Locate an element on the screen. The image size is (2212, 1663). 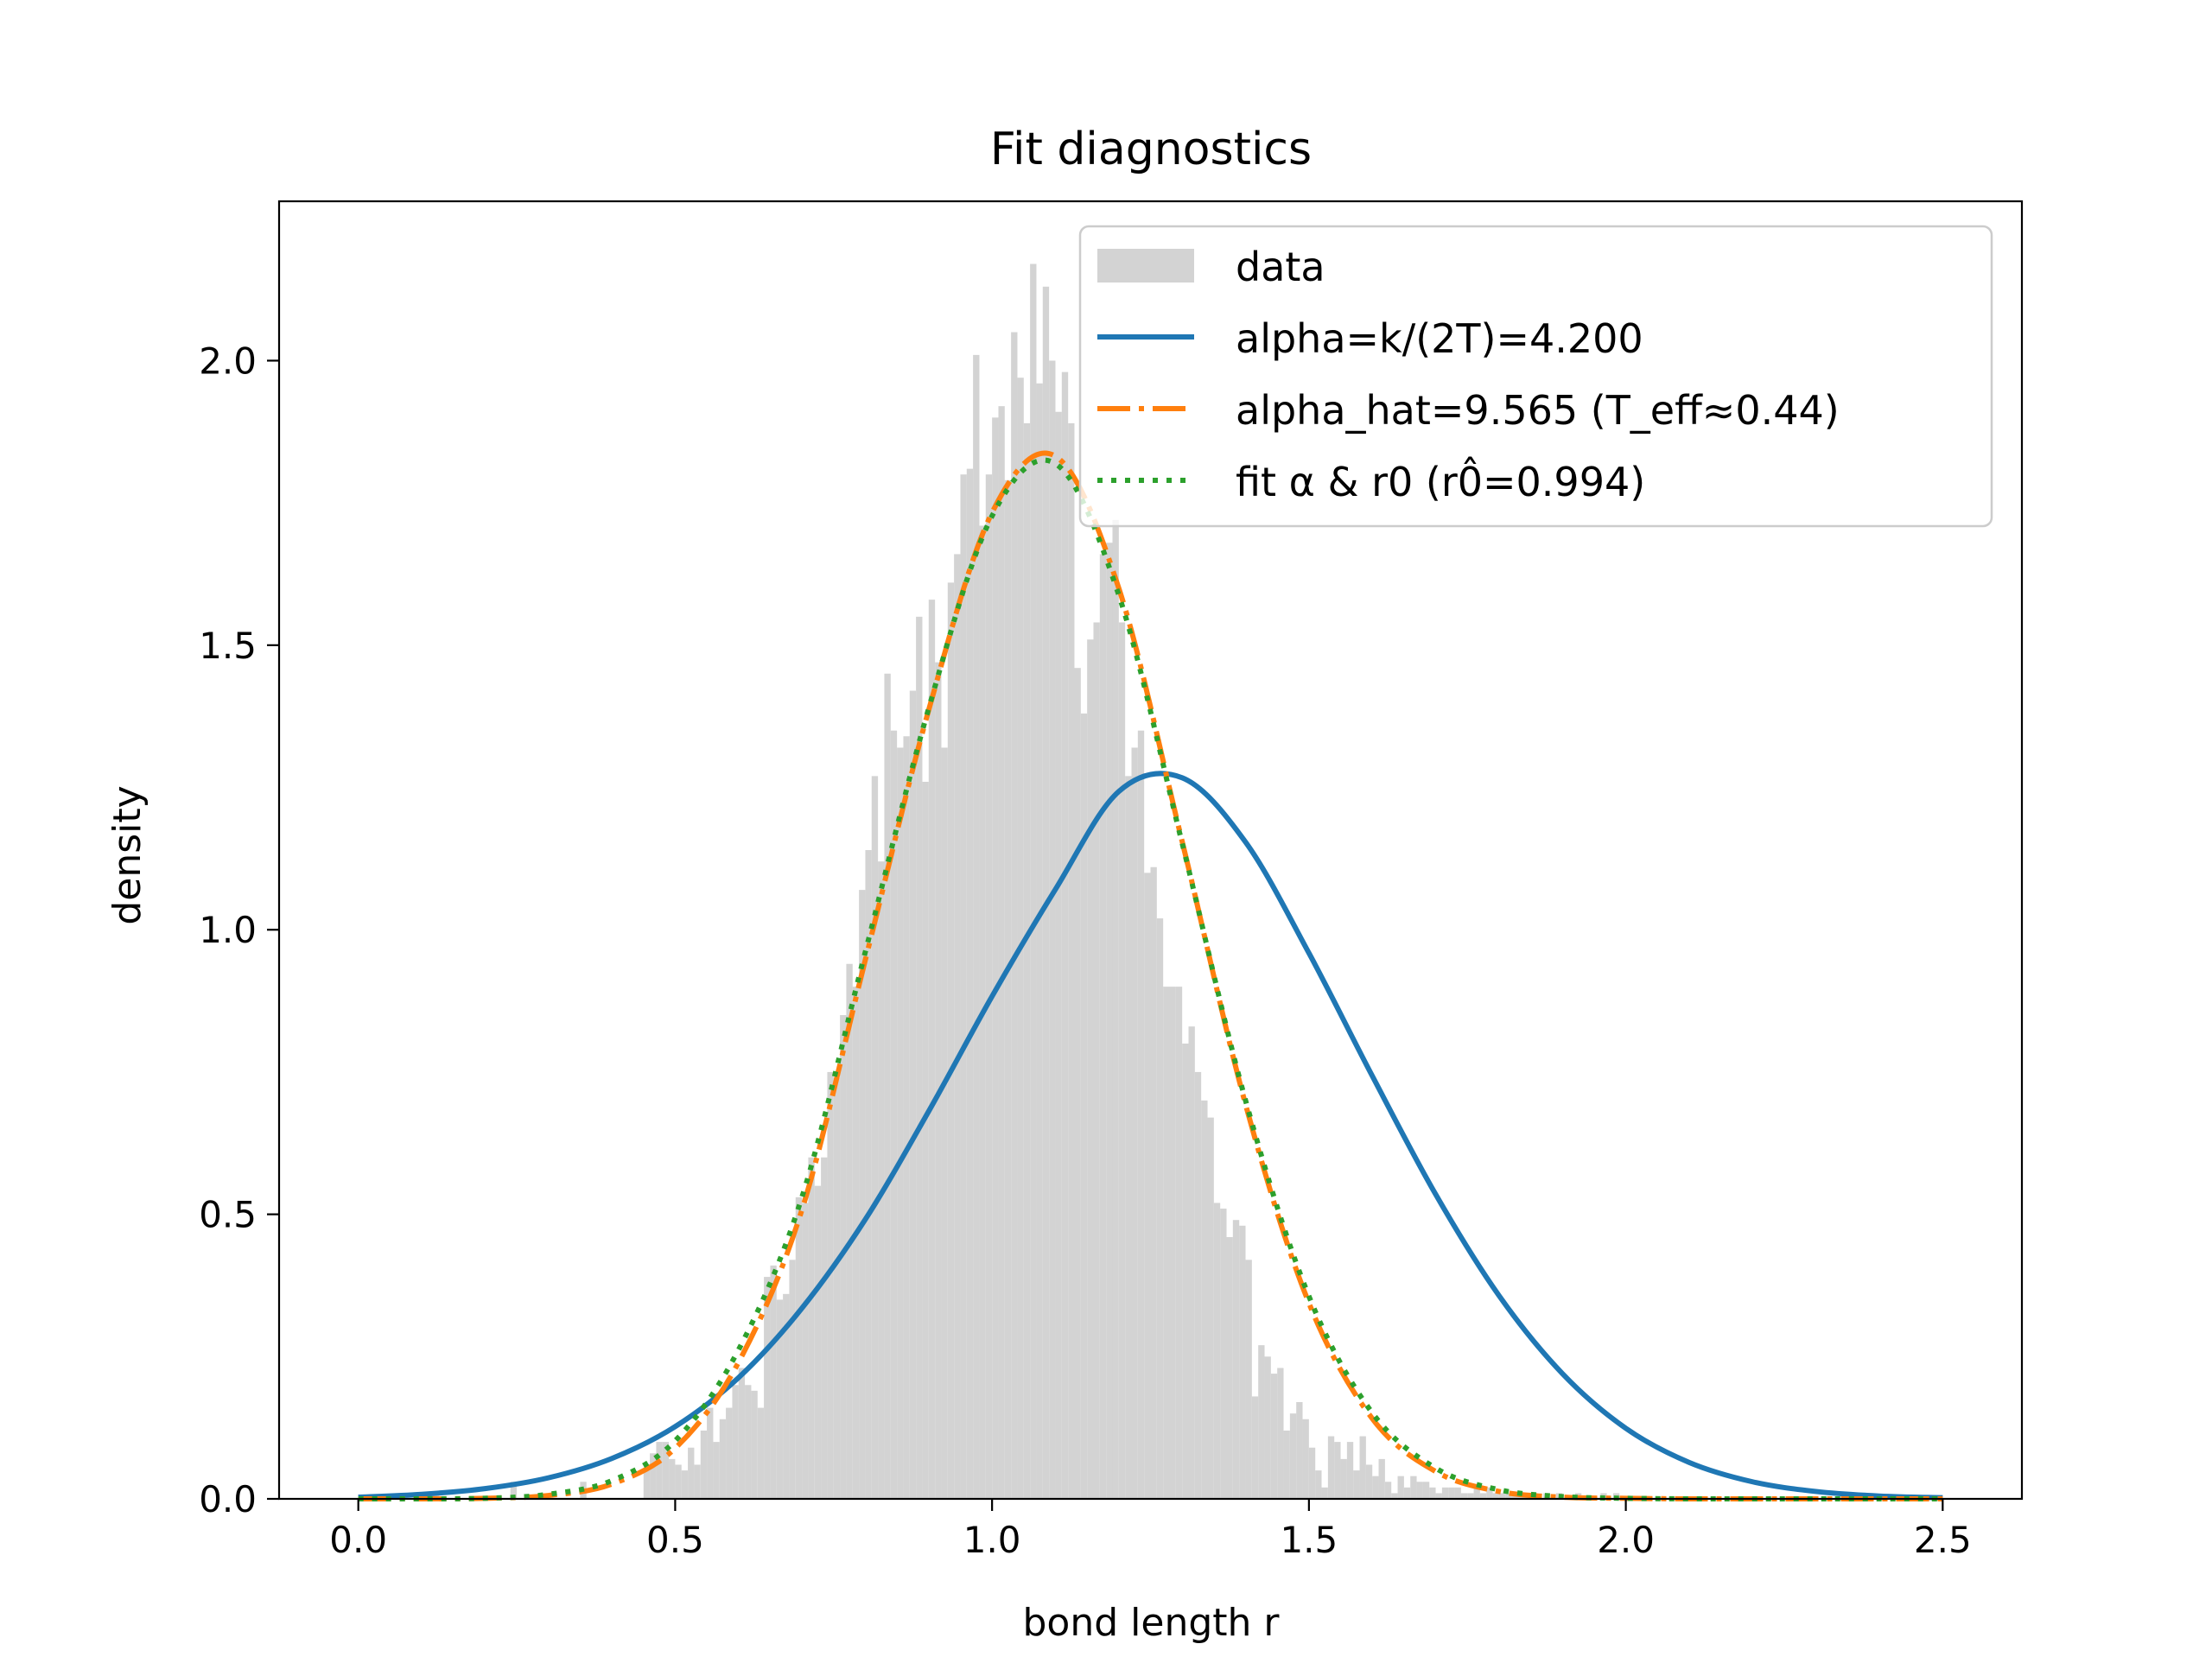
y-tick-label: 0.0 is located at coordinates (228, 1499).